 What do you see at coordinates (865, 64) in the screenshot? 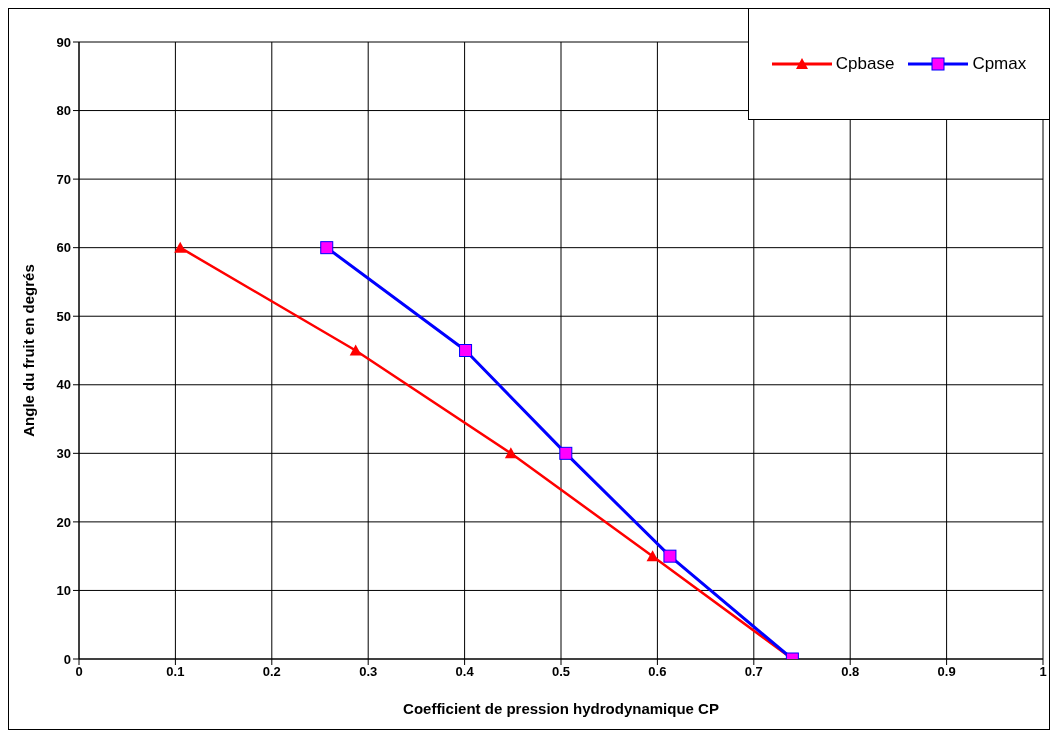
I see `legend-label: Cpbase` at bounding box center [865, 64].